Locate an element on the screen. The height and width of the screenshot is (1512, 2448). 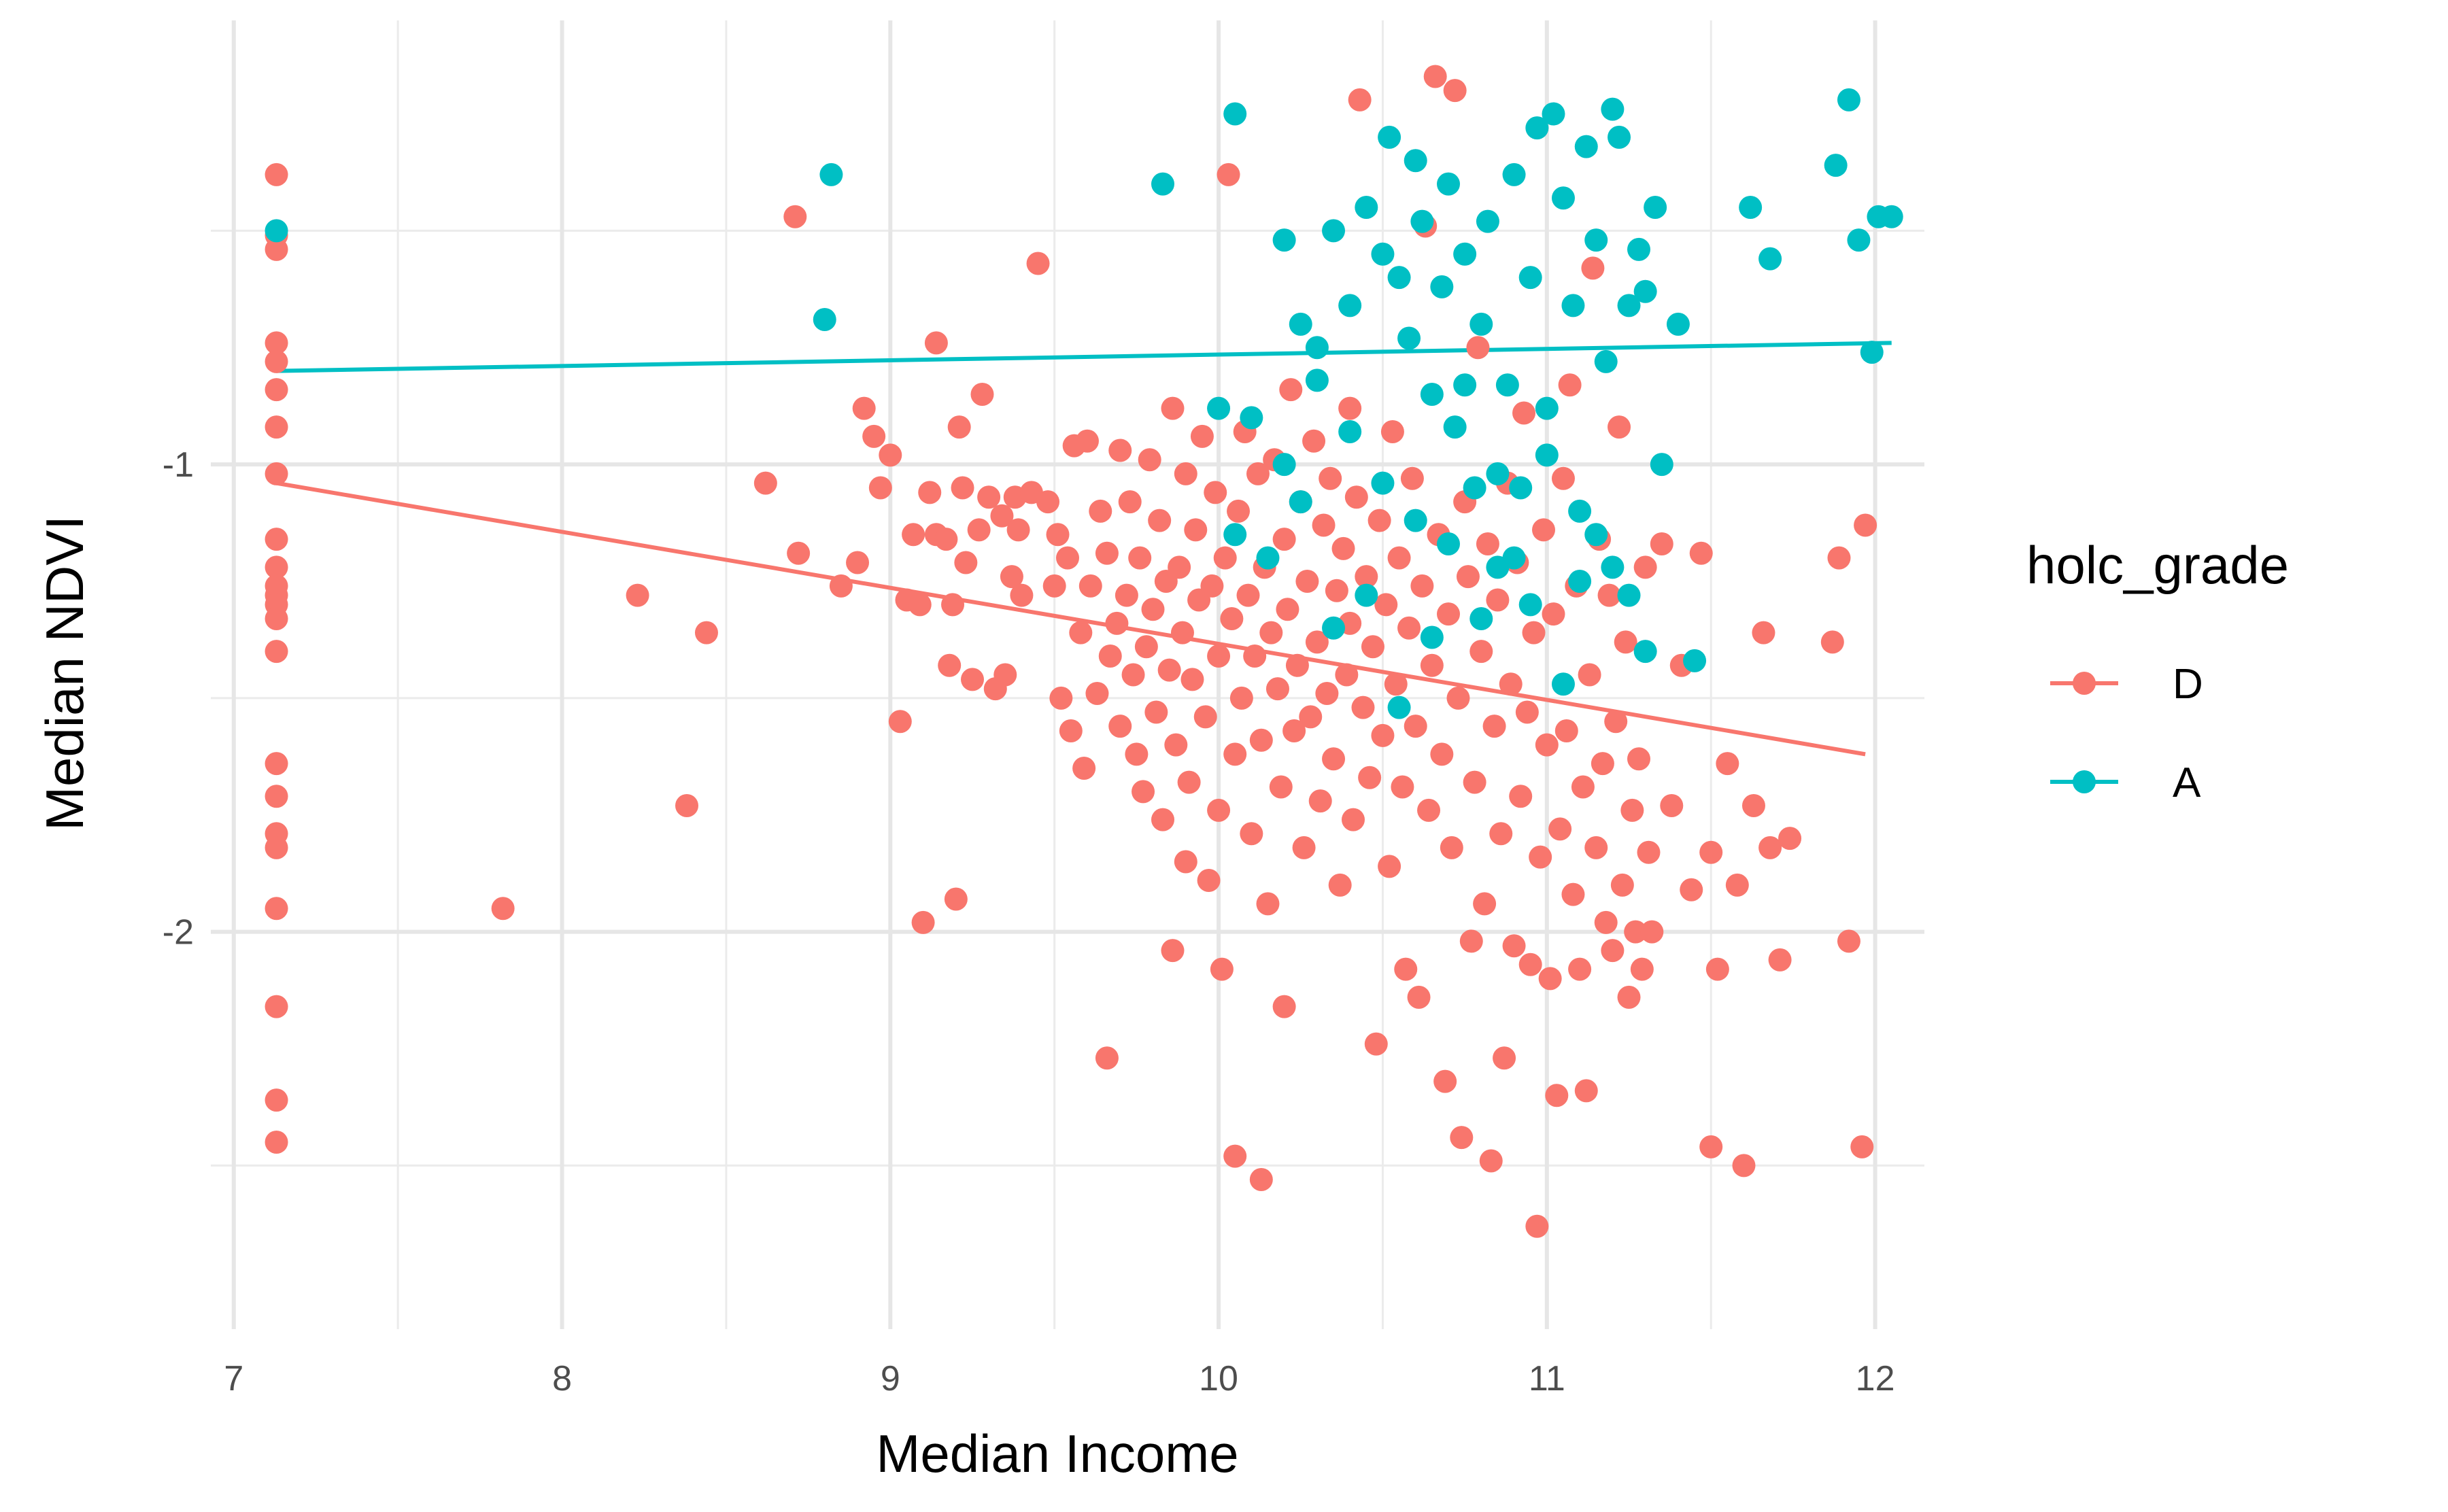
y-tick-label: -2 is located at coordinates (178, 932).